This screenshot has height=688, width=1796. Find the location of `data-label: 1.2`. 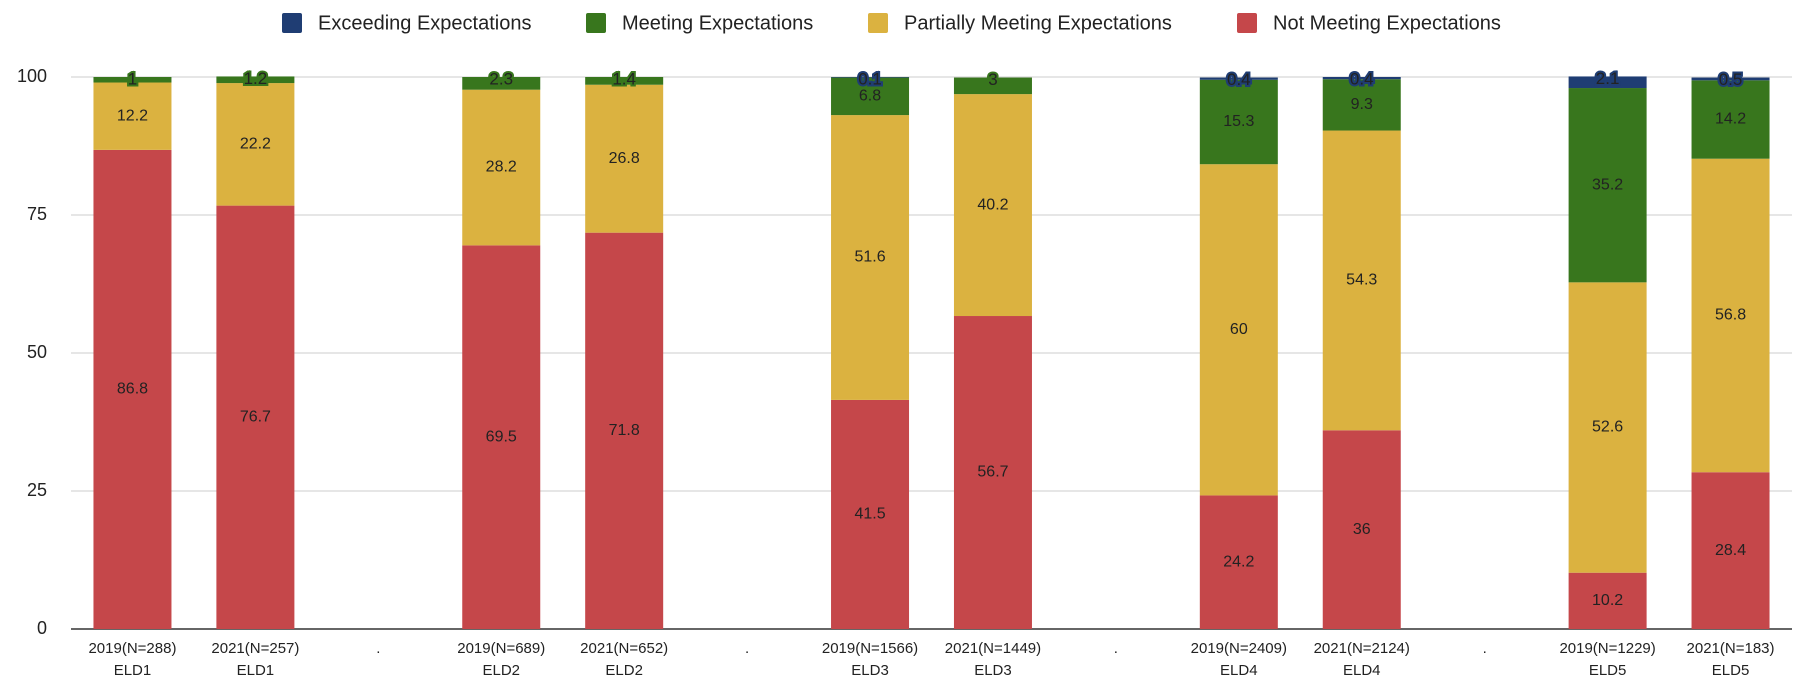

data-label: 1.2 is located at coordinates (256, 78).